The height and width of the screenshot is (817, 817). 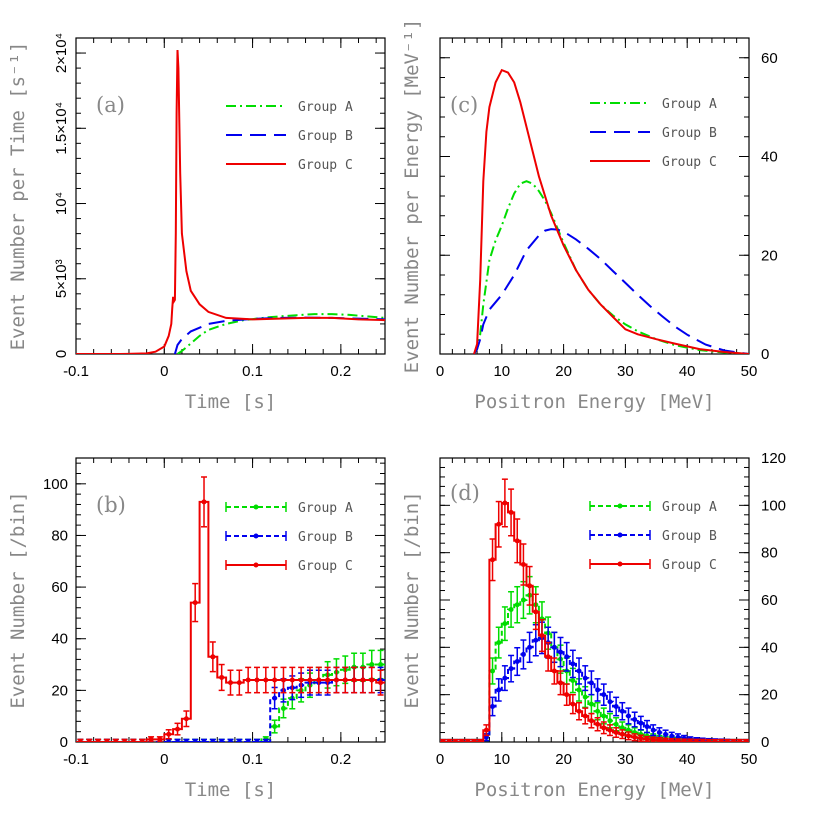 What do you see at coordinates (563, 759) in the screenshot?
I see `x-tick-label: 20` at bounding box center [563, 759].